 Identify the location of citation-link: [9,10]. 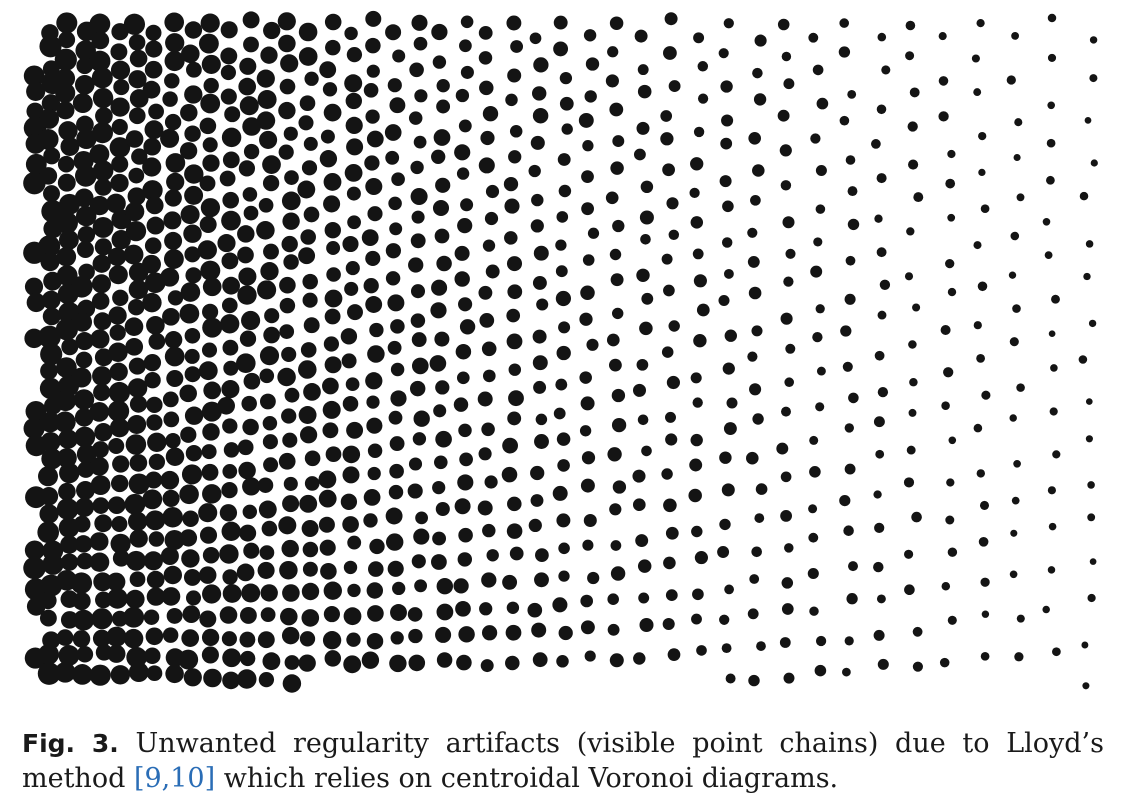
(174, 778).